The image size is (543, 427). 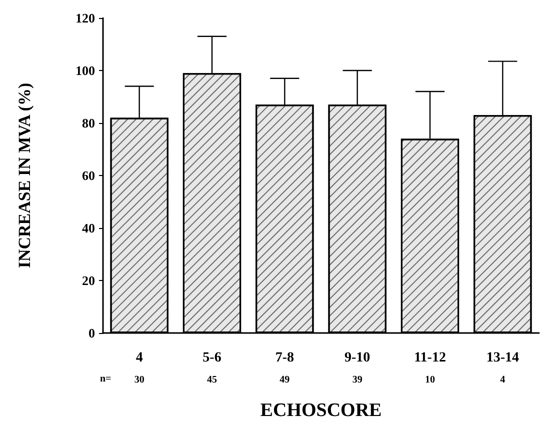 What do you see at coordinates (430, 358) in the screenshot?
I see `x-tick-label: 11-12` at bounding box center [430, 358].